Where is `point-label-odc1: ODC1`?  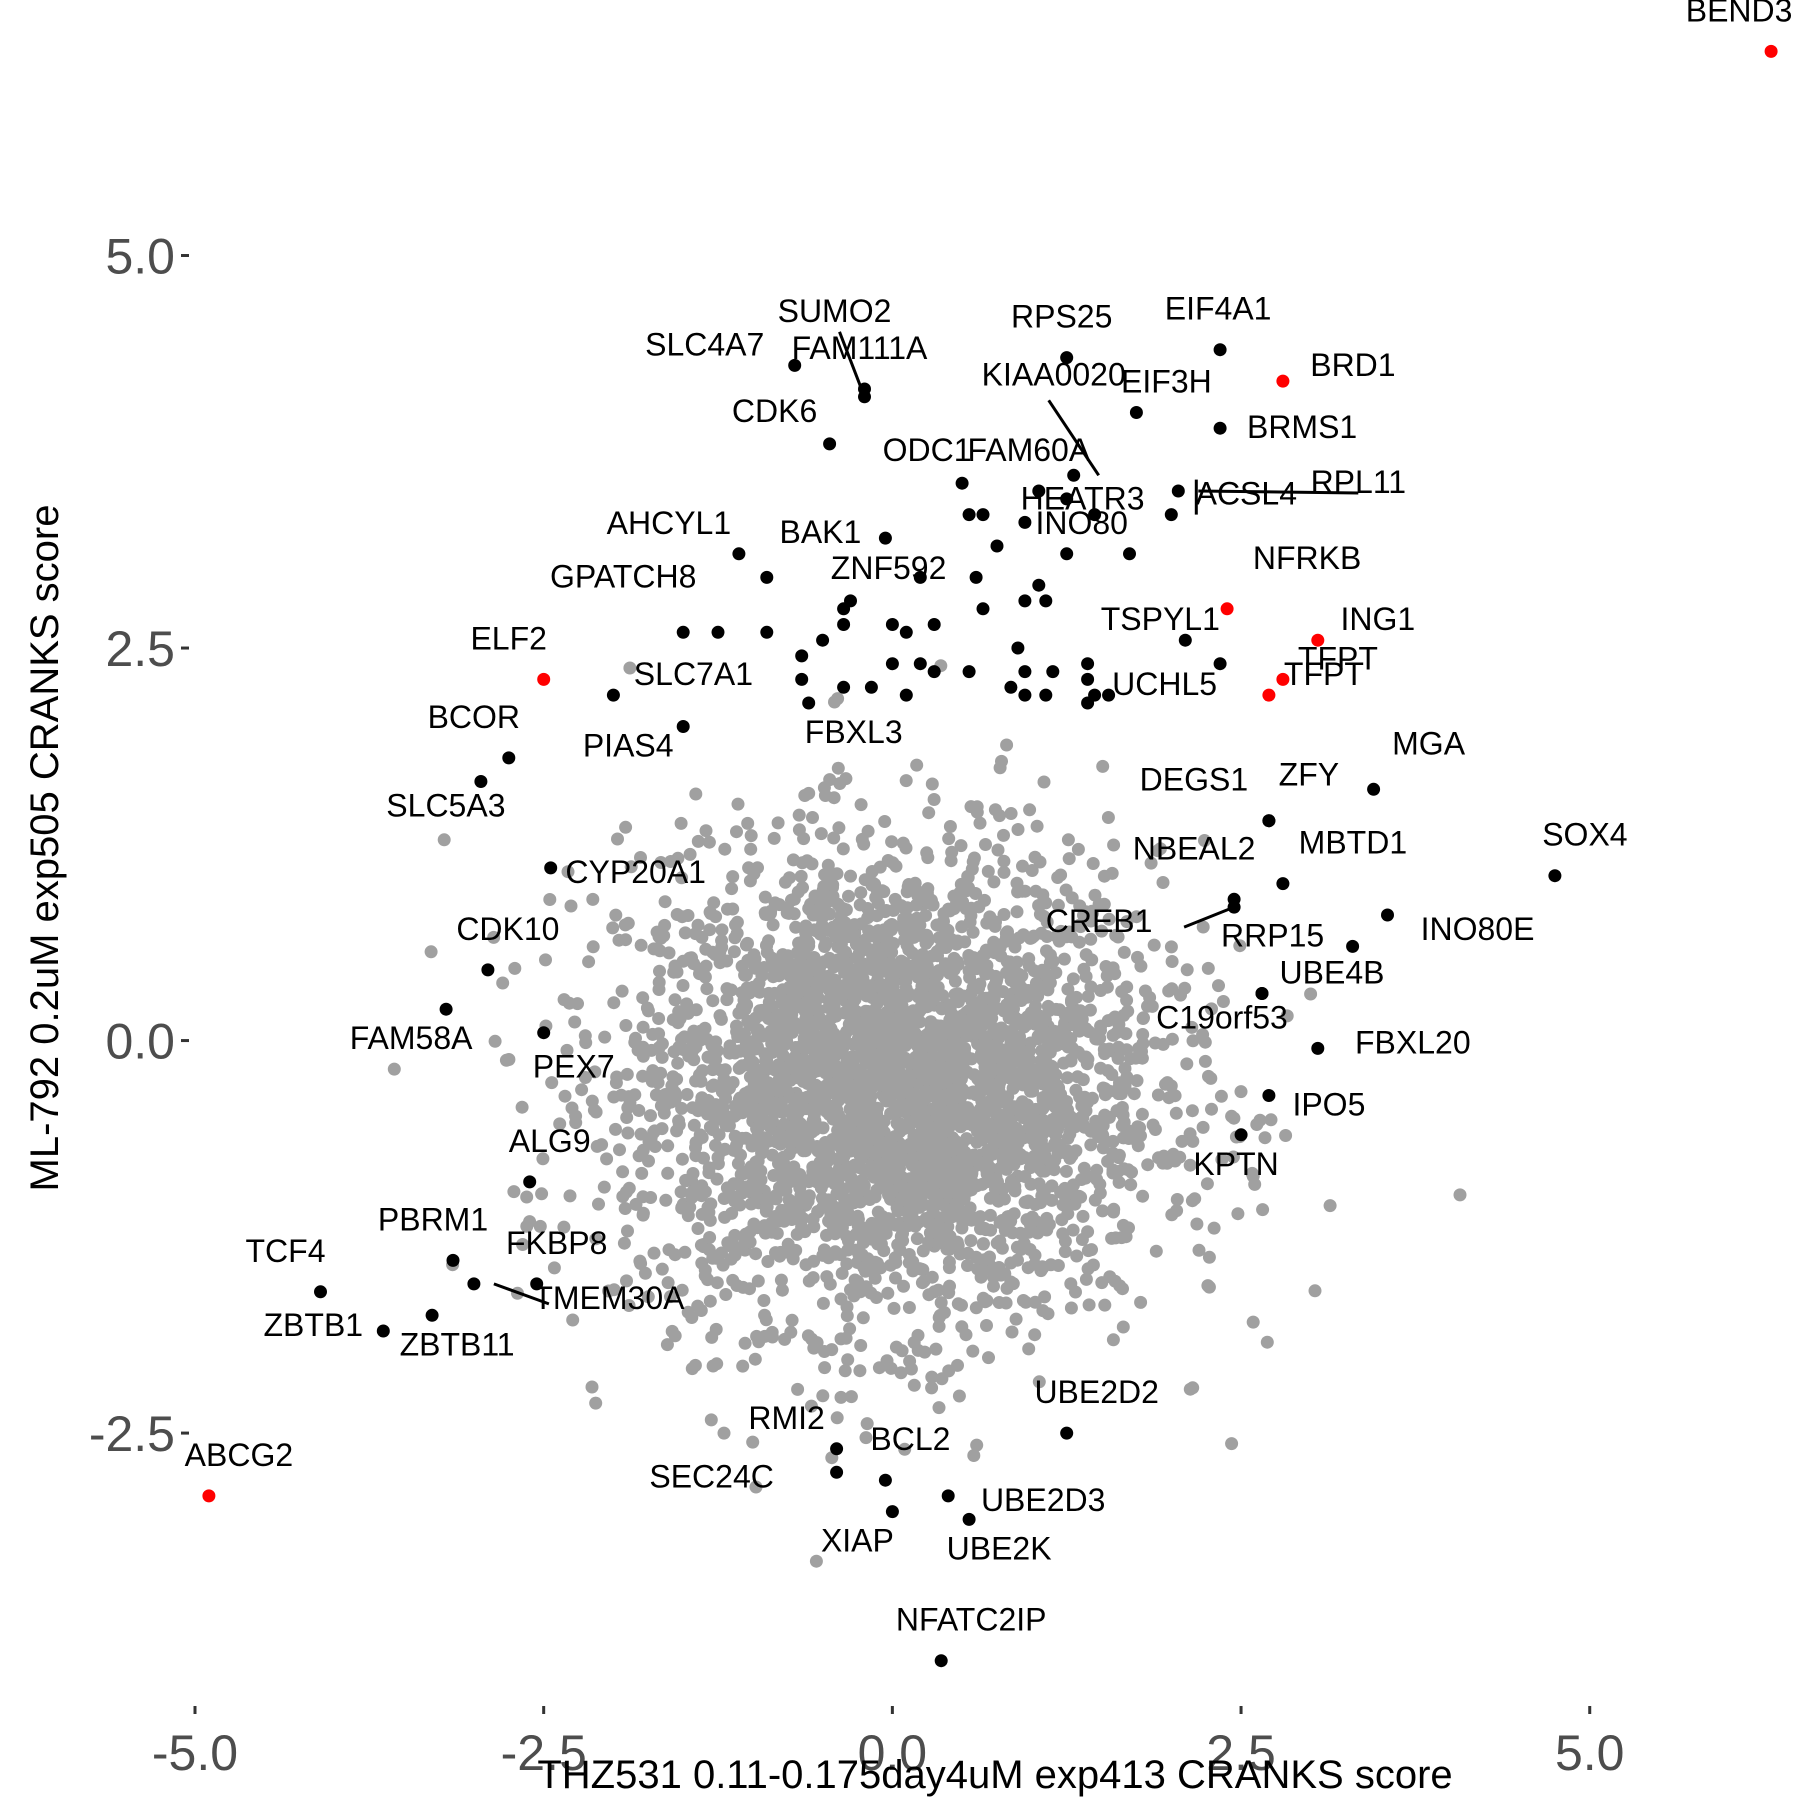 point-label-odc1: ODC1 is located at coordinates (927, 450).